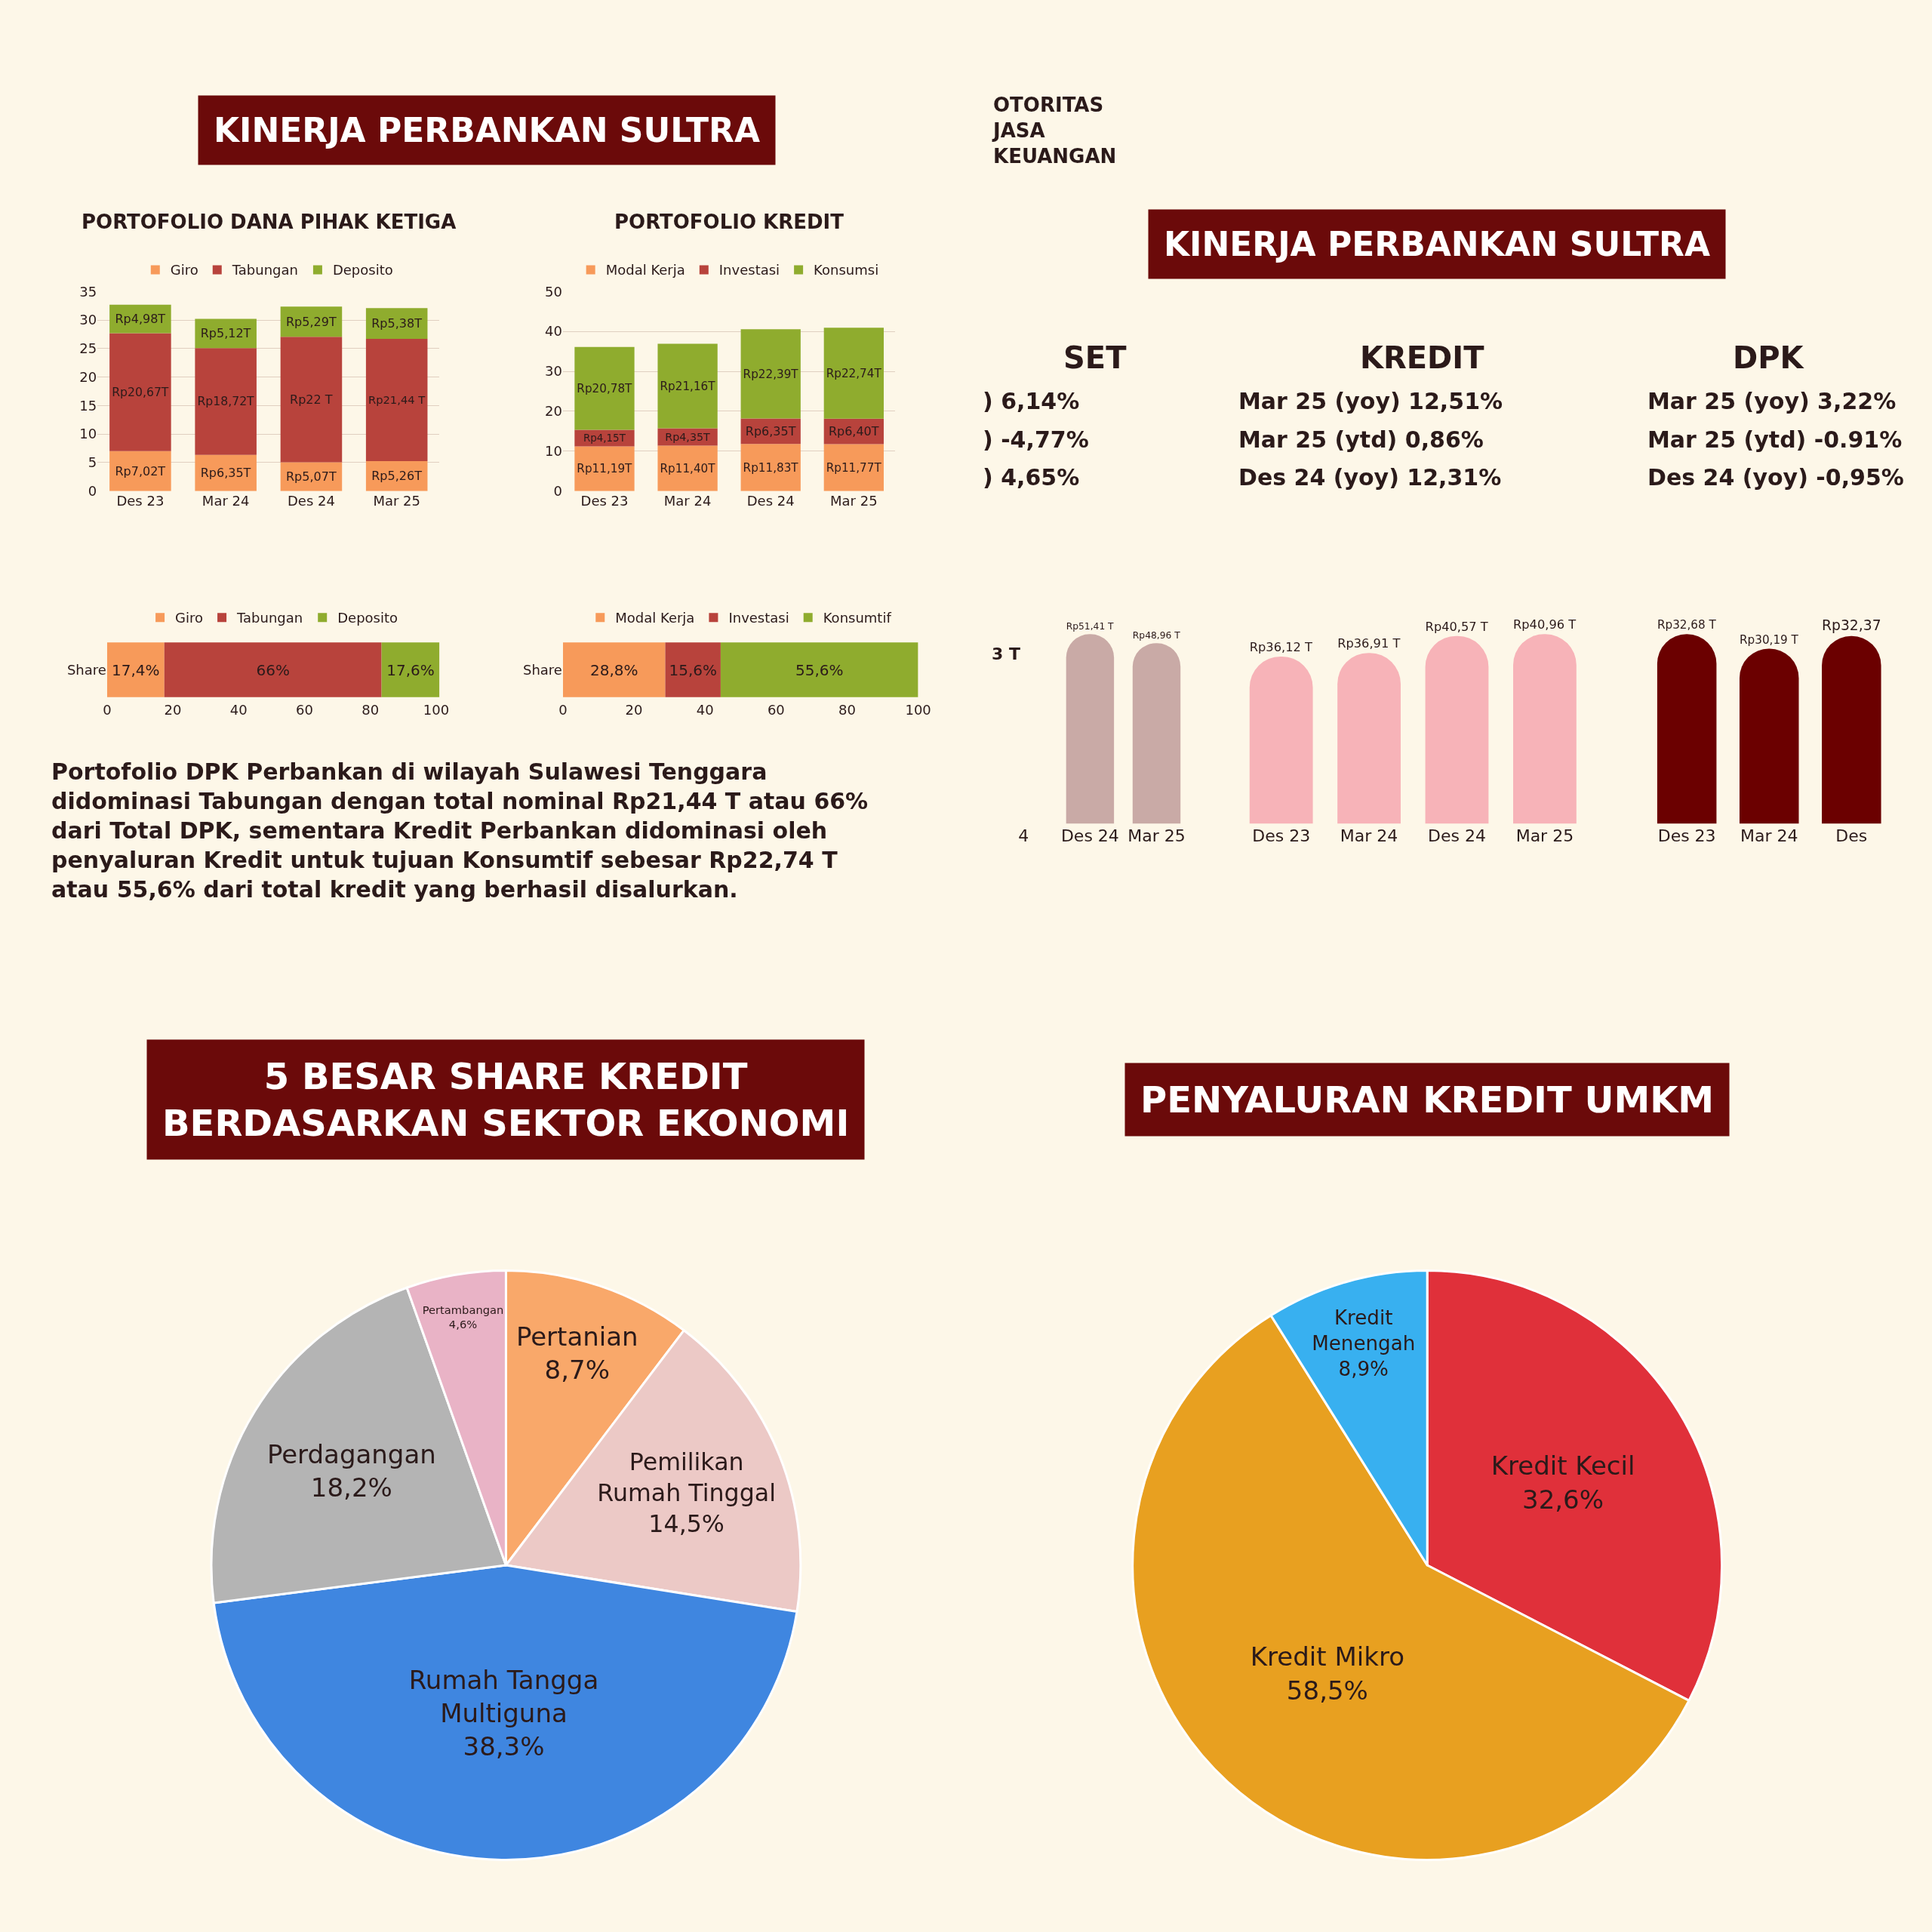  I want to click on data-label: 4,6%, so click(463, 1324).